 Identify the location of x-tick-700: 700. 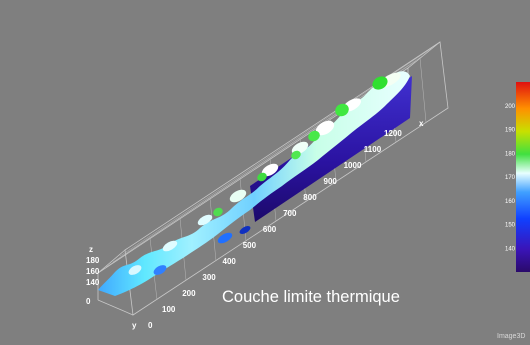
(290, 213).